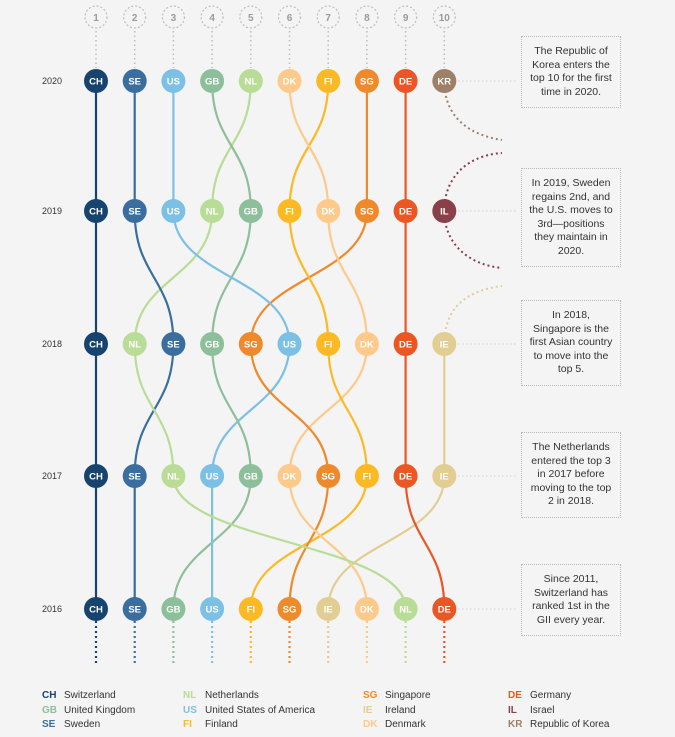 The width and height of the screenshot is (675, 737). Describe the element at coordinates (231, 277) in the screenshot. I see `line-us` at that location.